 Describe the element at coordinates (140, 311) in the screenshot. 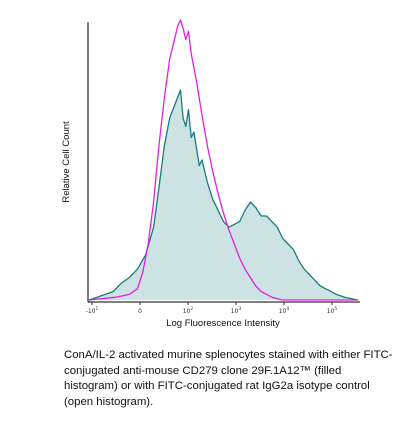

I see `x-tick-label: 0` at that location.